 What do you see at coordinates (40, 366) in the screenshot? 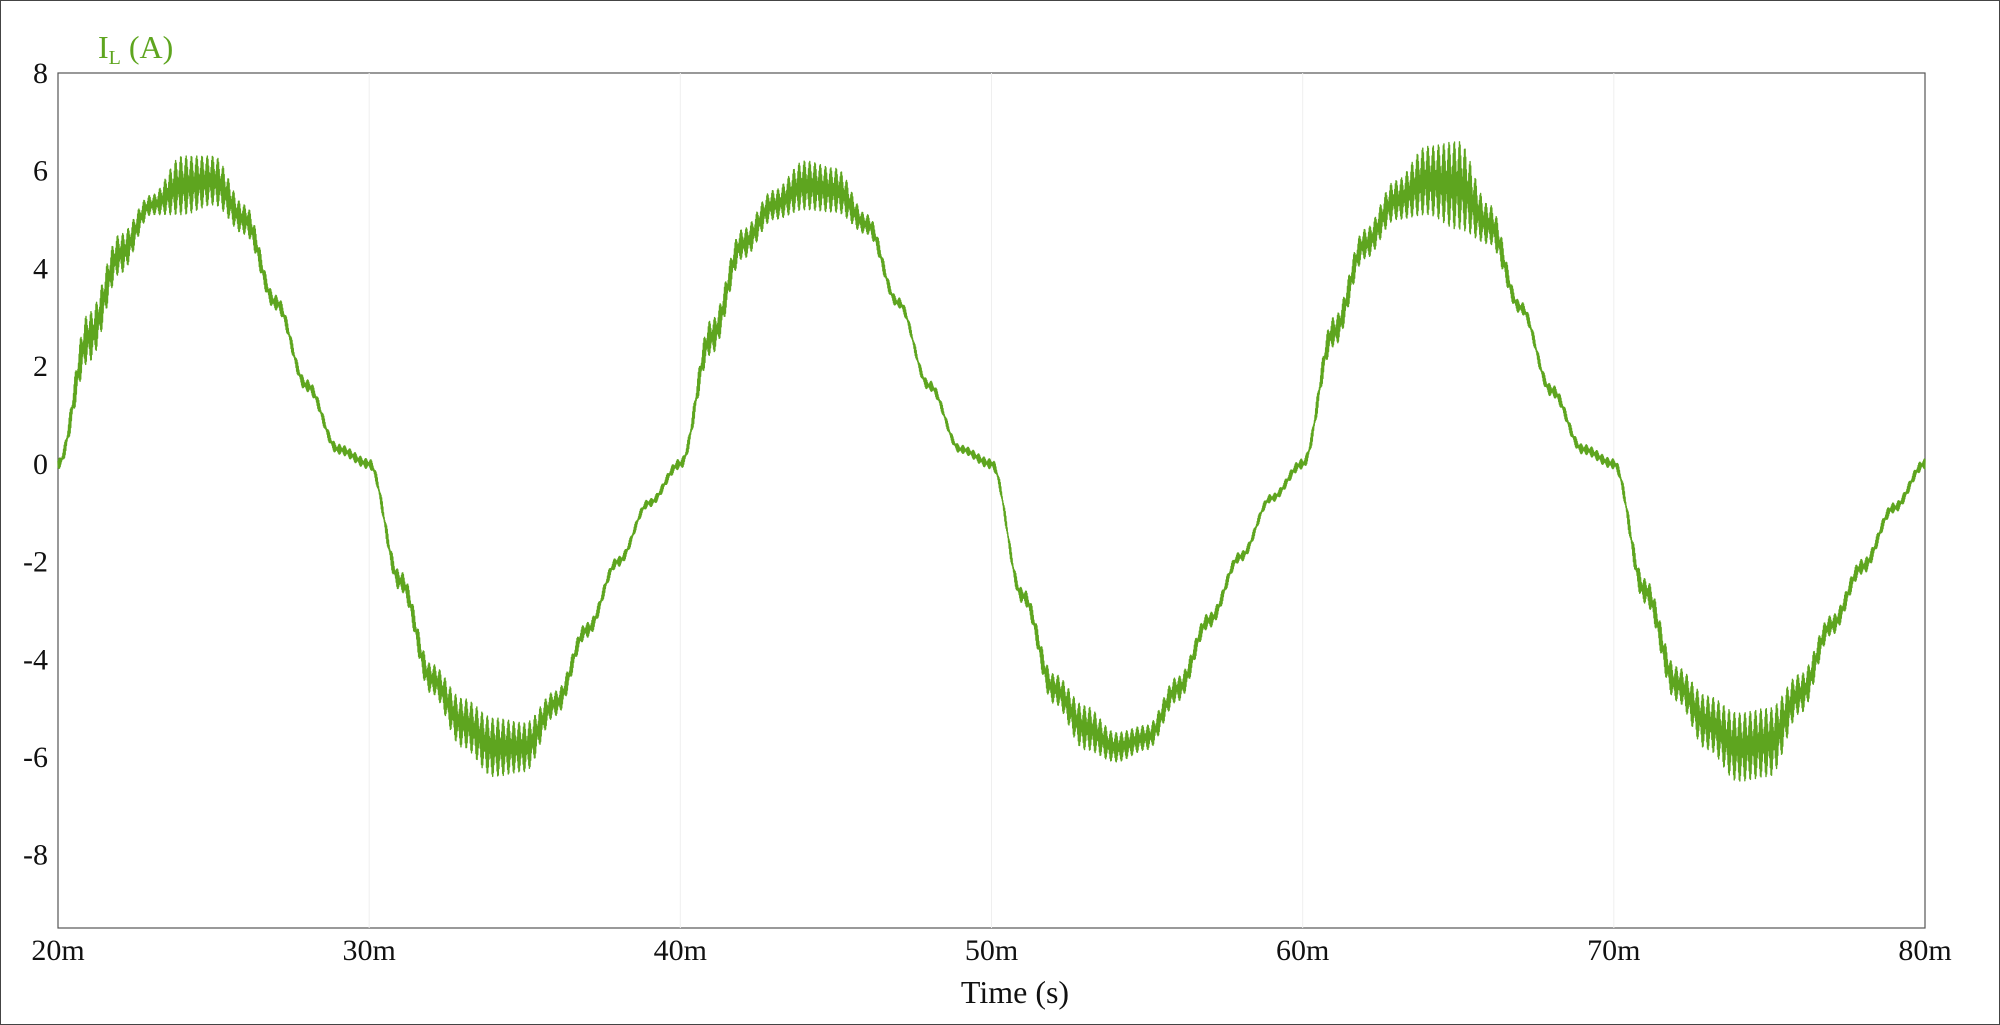
I see `y-tick-label: 2` at bounding box center [40, 366].